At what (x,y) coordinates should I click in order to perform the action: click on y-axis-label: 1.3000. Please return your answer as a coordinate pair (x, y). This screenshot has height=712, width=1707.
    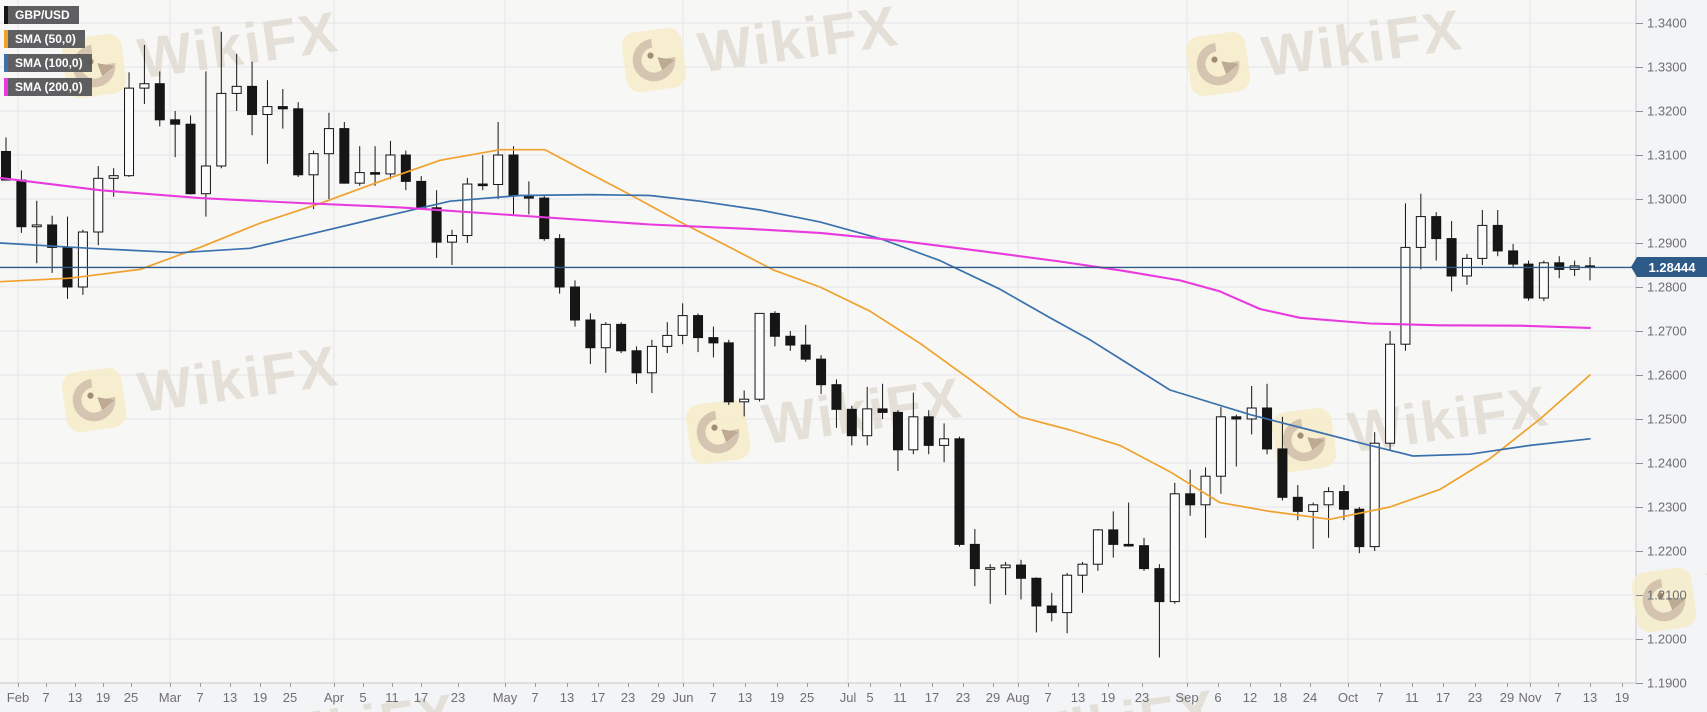
    Looking at the image, I should click on (1667, 199).